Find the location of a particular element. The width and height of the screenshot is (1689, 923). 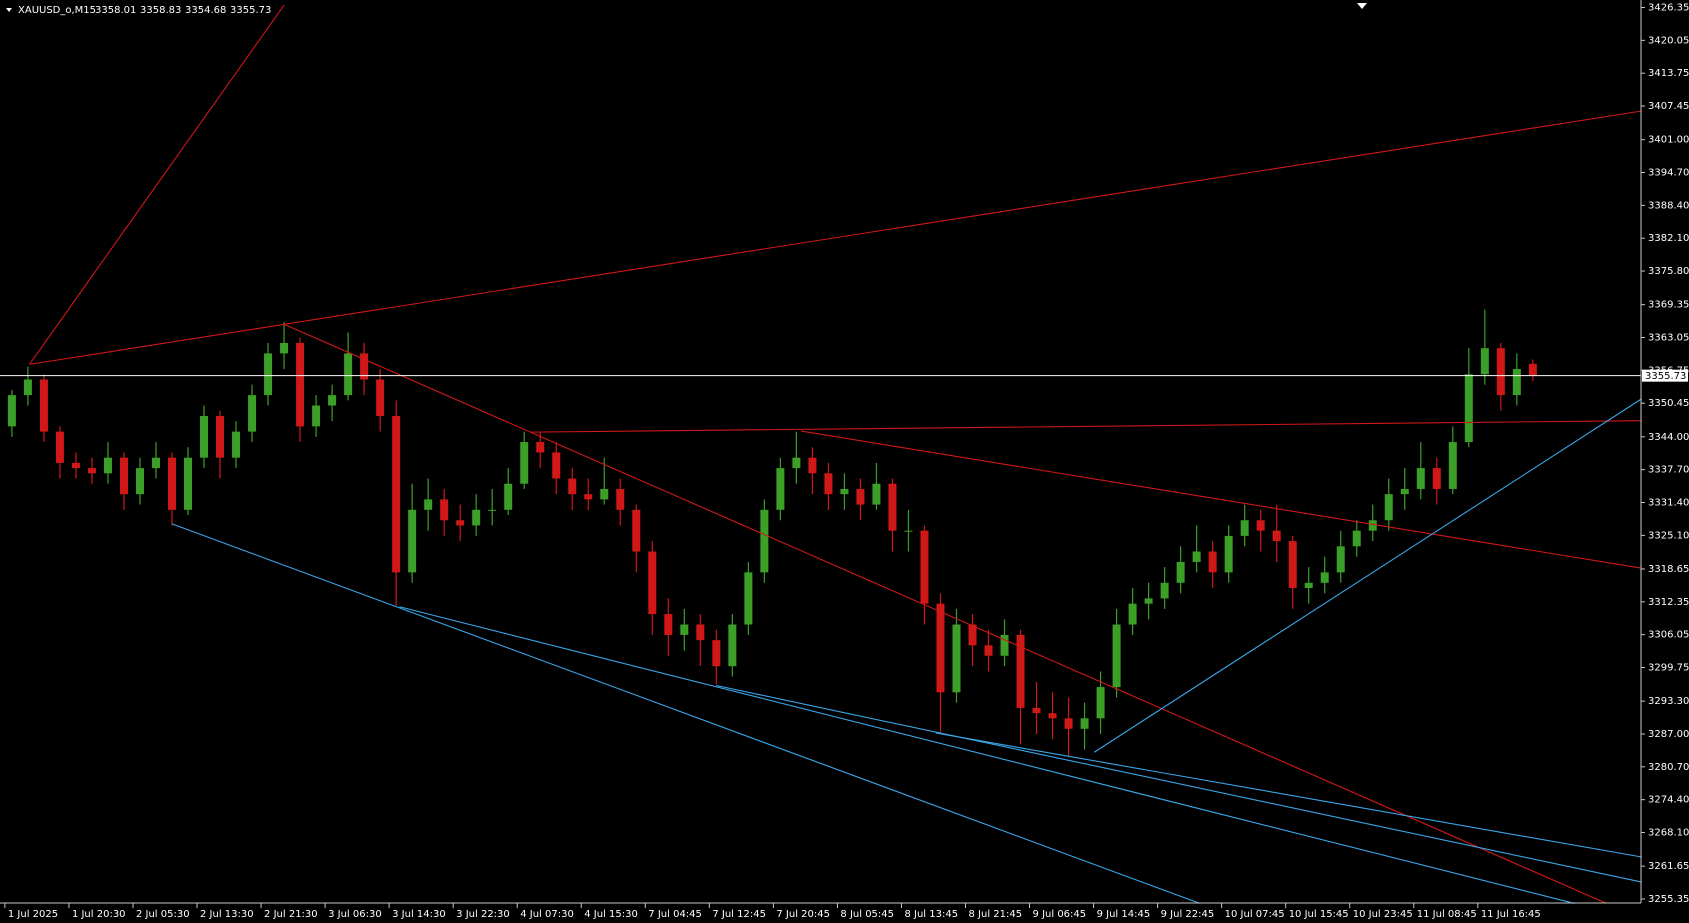

menu-arrow is located at coordinates (9, 10).